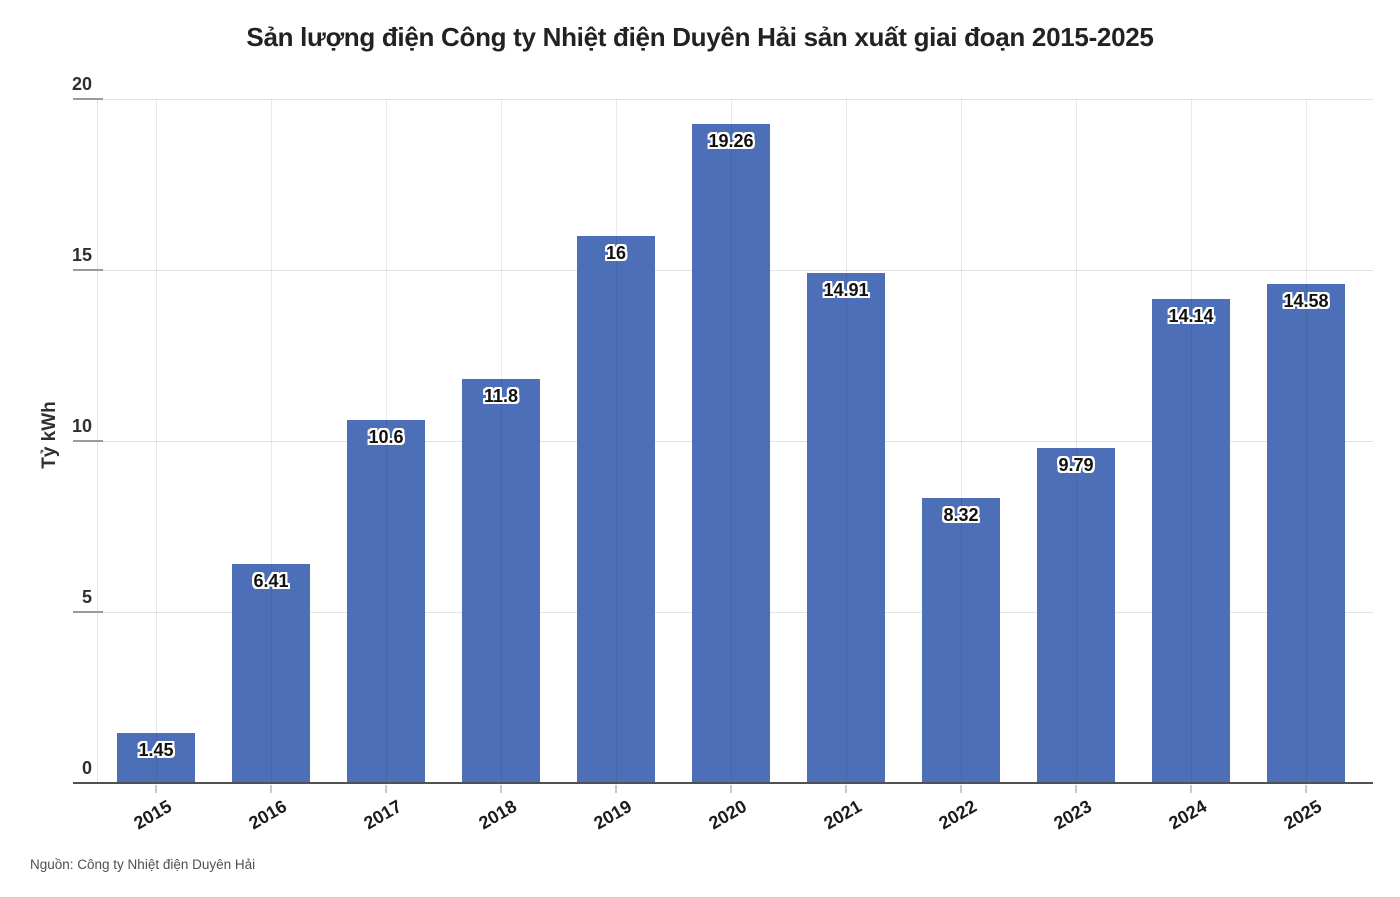 The image size is (1400, 897). I want to click on bar-value-2025: 14.58, so click(1306, 301).